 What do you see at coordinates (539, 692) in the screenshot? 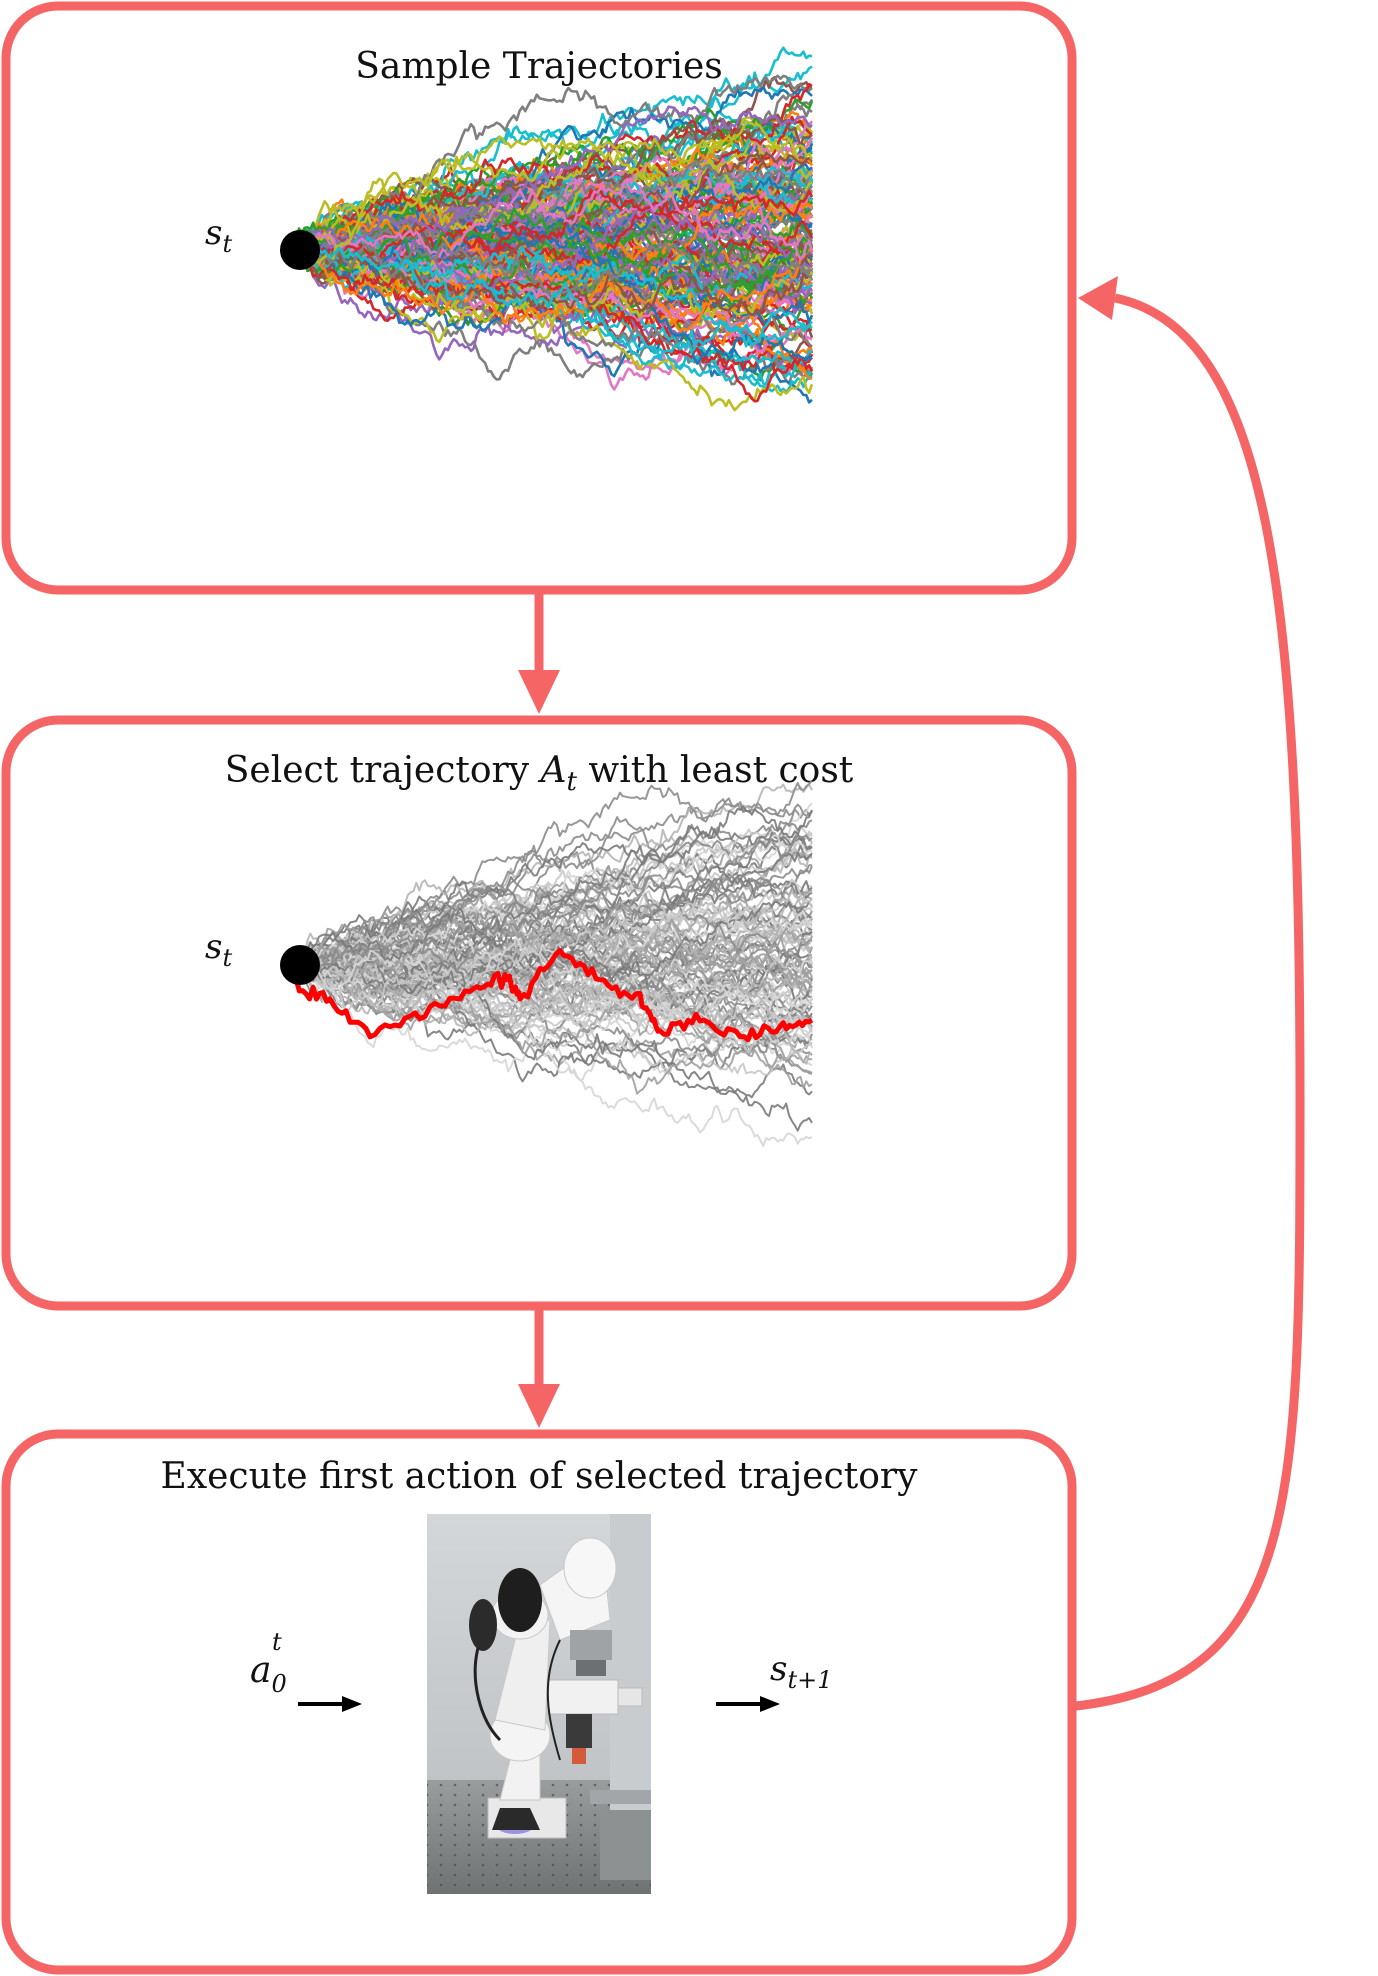
I see `arrowhead-sample-to-select` at bounding box center [539, 692].